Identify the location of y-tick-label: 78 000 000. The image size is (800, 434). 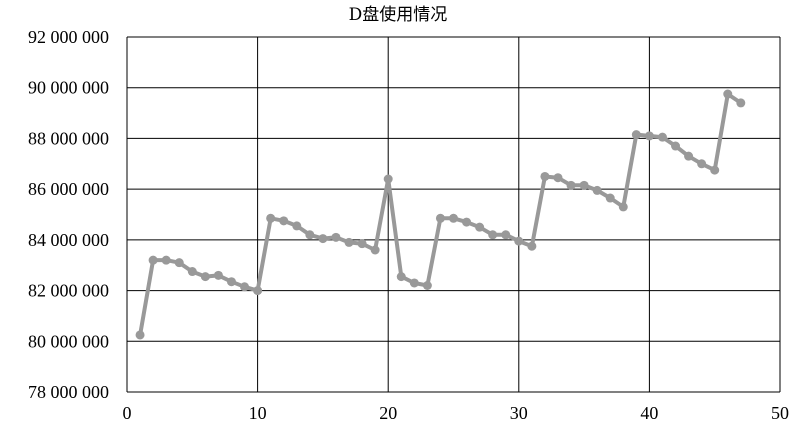
(68, 392).